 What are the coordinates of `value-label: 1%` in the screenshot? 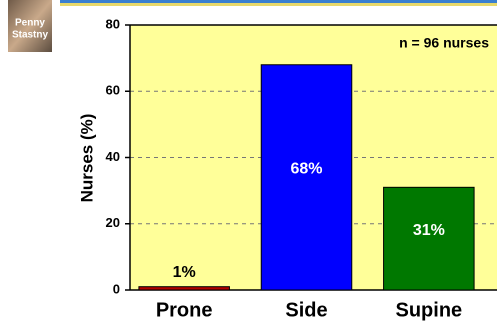 It's located at (184, 272).